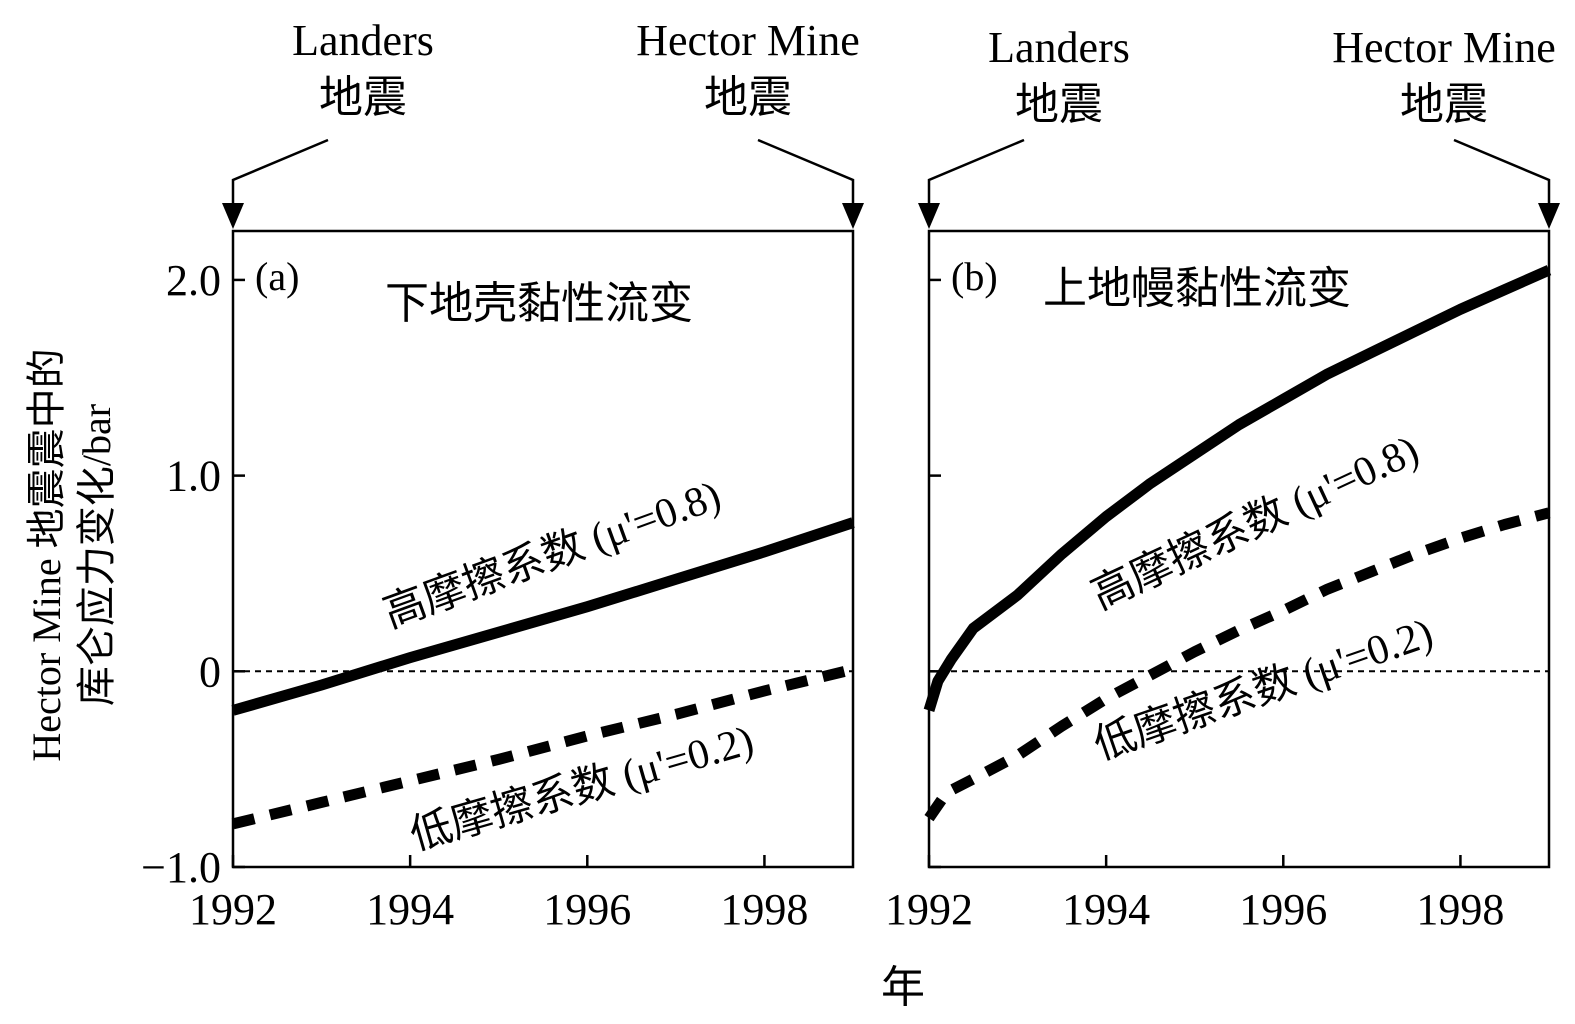  I want to click on panel-title: 上地幔黏性流变, so click(1197, 288).